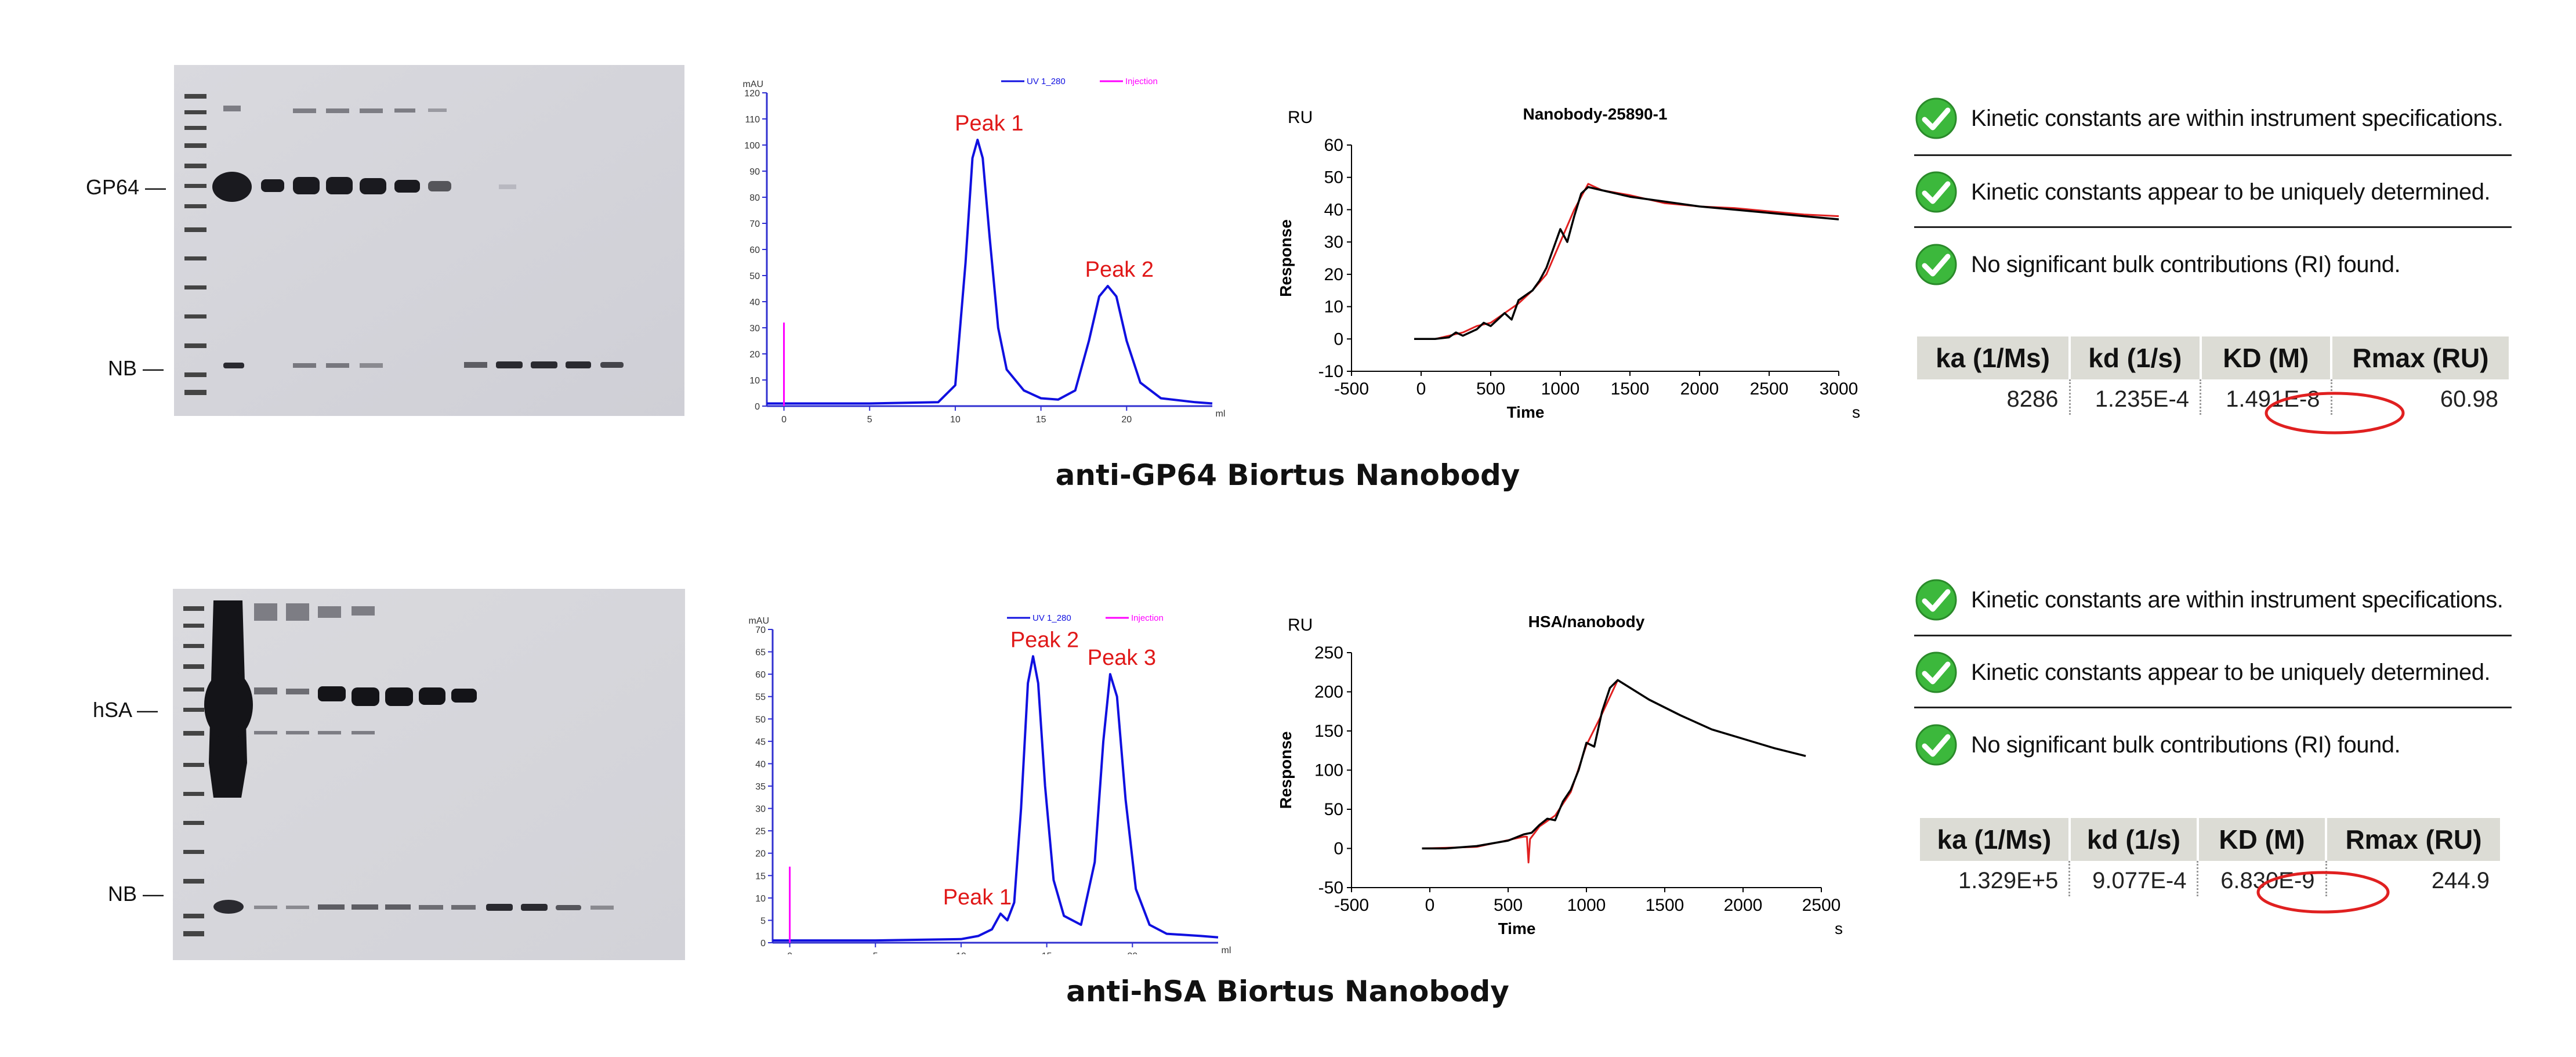 The image size is (2576, 1057). I want to click on y-tick-label: 5, so click(763, 921).